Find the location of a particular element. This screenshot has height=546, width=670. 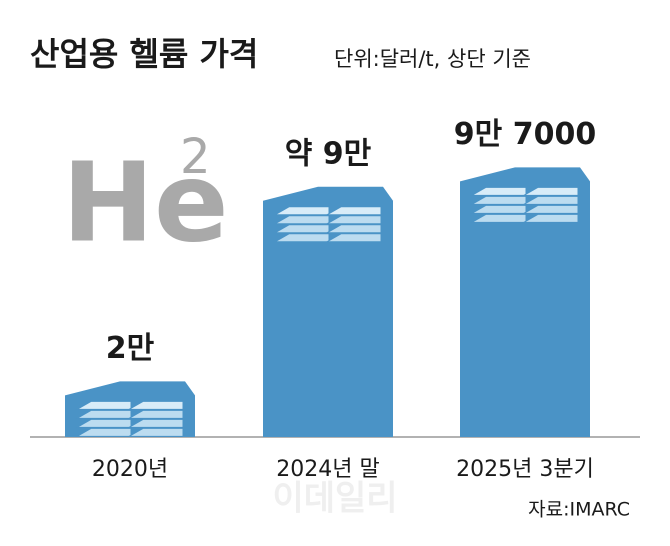

chart-title: 산업용 헬륨 가격 is located at coordinates (144, 54).